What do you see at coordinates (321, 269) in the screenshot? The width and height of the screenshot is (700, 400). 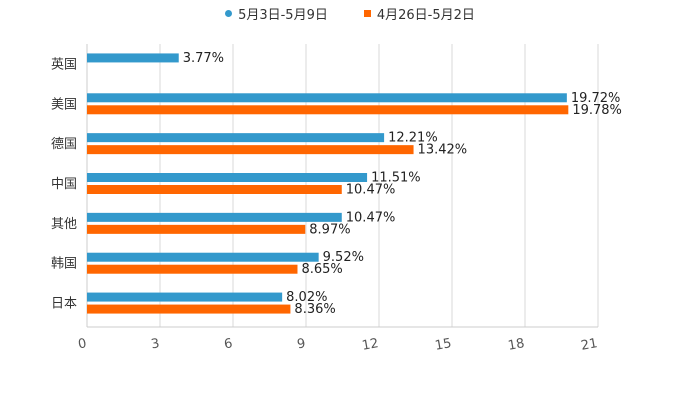 I see `data-label-series-2: 8.65%` at bounding box center [321, 269].